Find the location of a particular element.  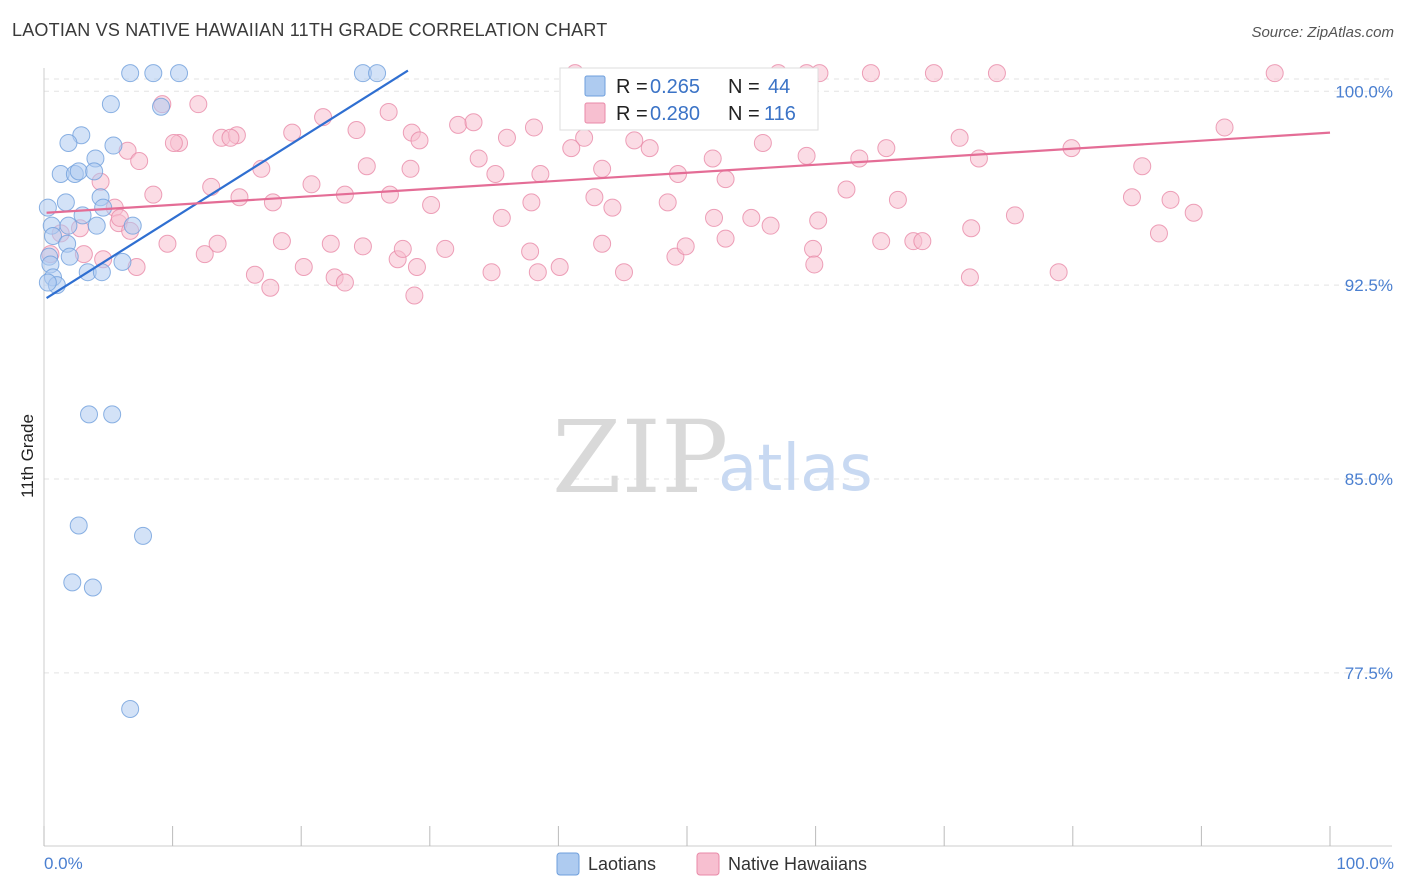

series-legend-swatch-native-hawaiians is located at coordinates (708, 864).